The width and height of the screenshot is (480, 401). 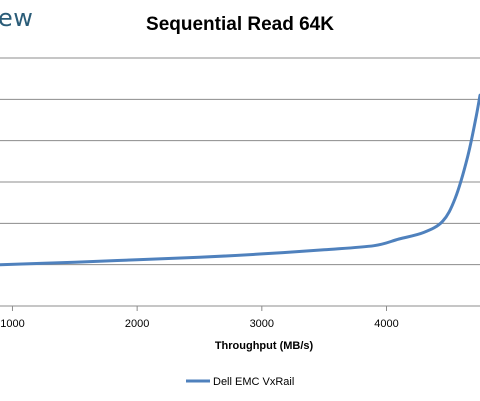 I want to click on legend-label: Dell EMC VxRail, so click(x=253, y=382).